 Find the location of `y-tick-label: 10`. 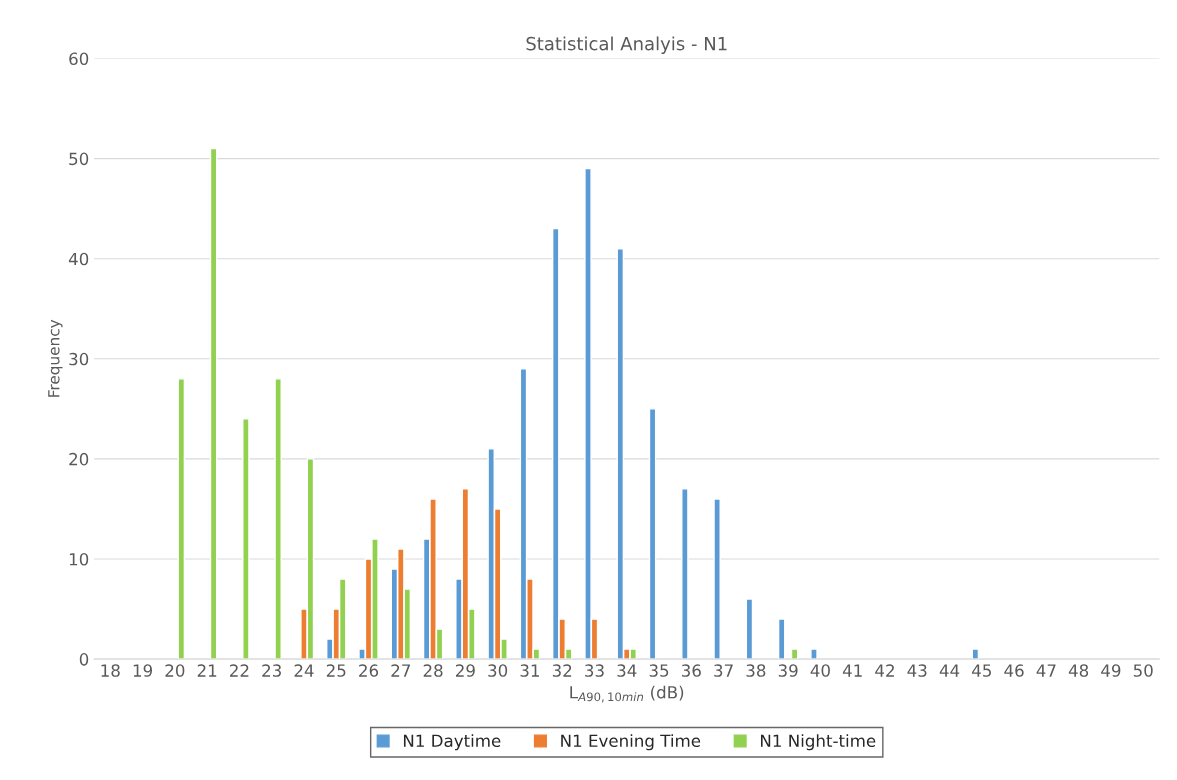

y-tick-label: 10 is located at coordinates (79, 559).